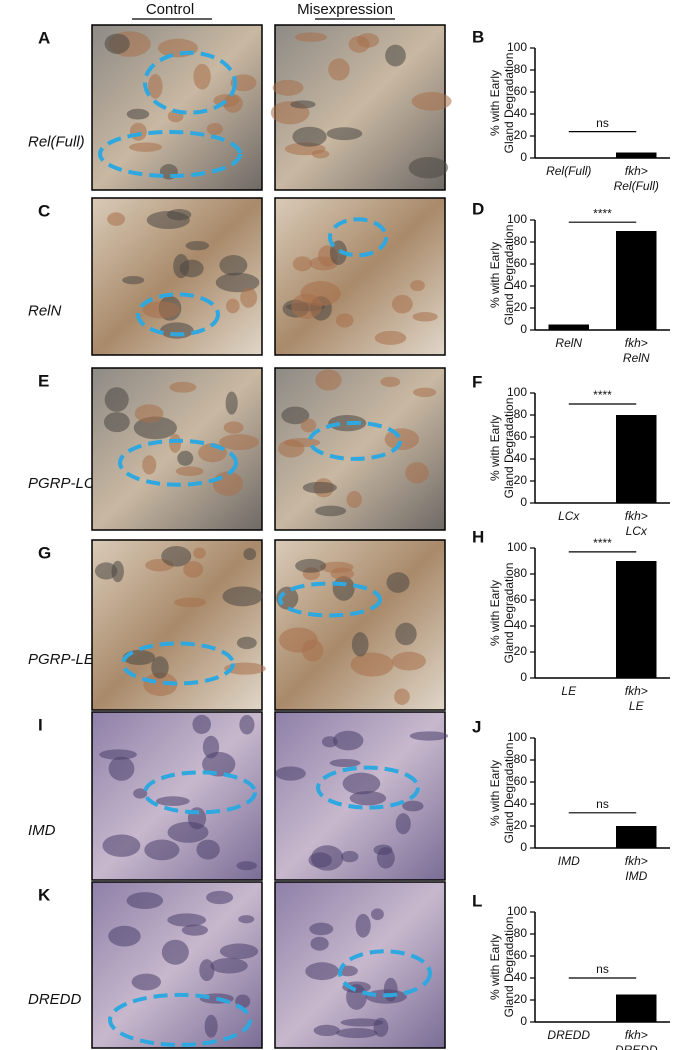 The height and width of the screenshot is (1050, 690). What do you see at coordinates (345, 9) in the screenshot?
I see `column-header: Misexpression` at bounding box center [345, 9].